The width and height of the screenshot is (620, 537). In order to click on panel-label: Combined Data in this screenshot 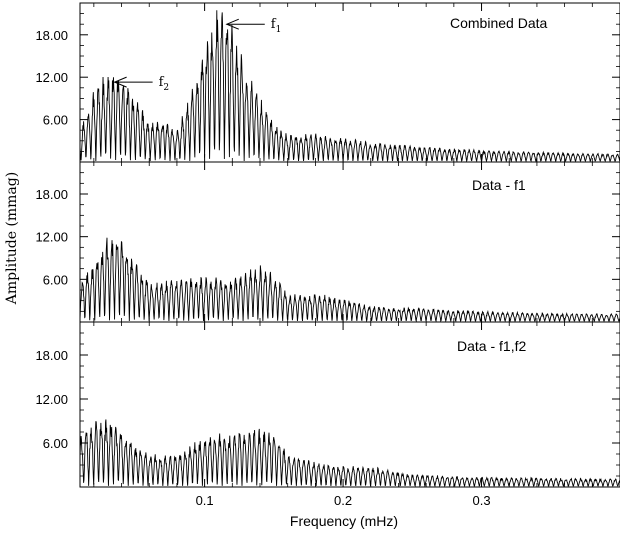, I will do `click(498, 23)`.